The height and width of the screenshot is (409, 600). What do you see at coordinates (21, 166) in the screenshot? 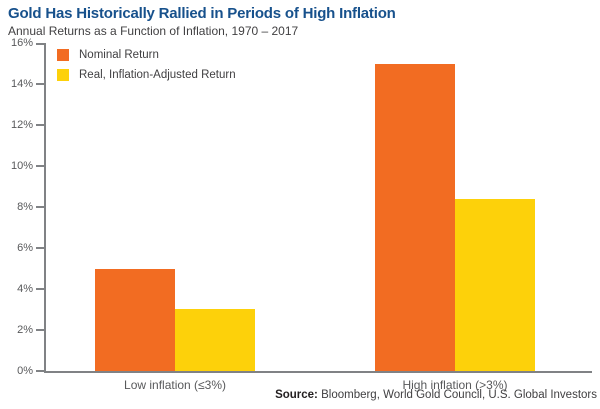
I see `y-tick-label: 10%` at bounding box center [21, 166].